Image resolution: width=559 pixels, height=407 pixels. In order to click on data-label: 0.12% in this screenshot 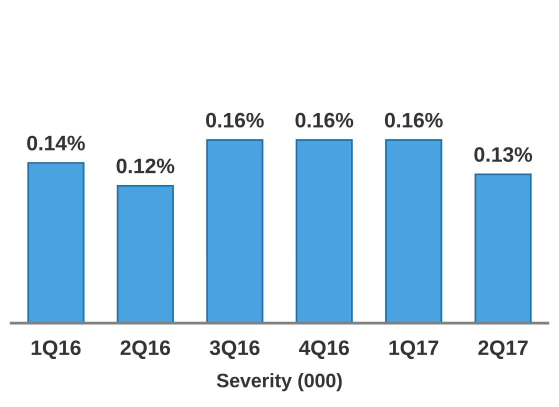, I will do `click(145, 166)`.